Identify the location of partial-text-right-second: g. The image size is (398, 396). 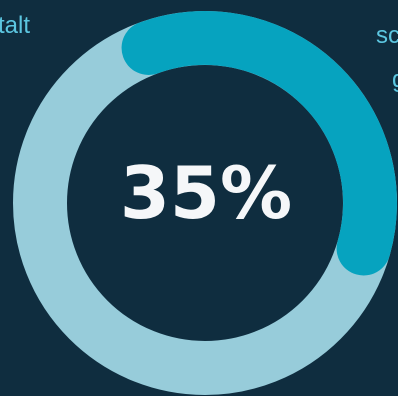
(395, 80).